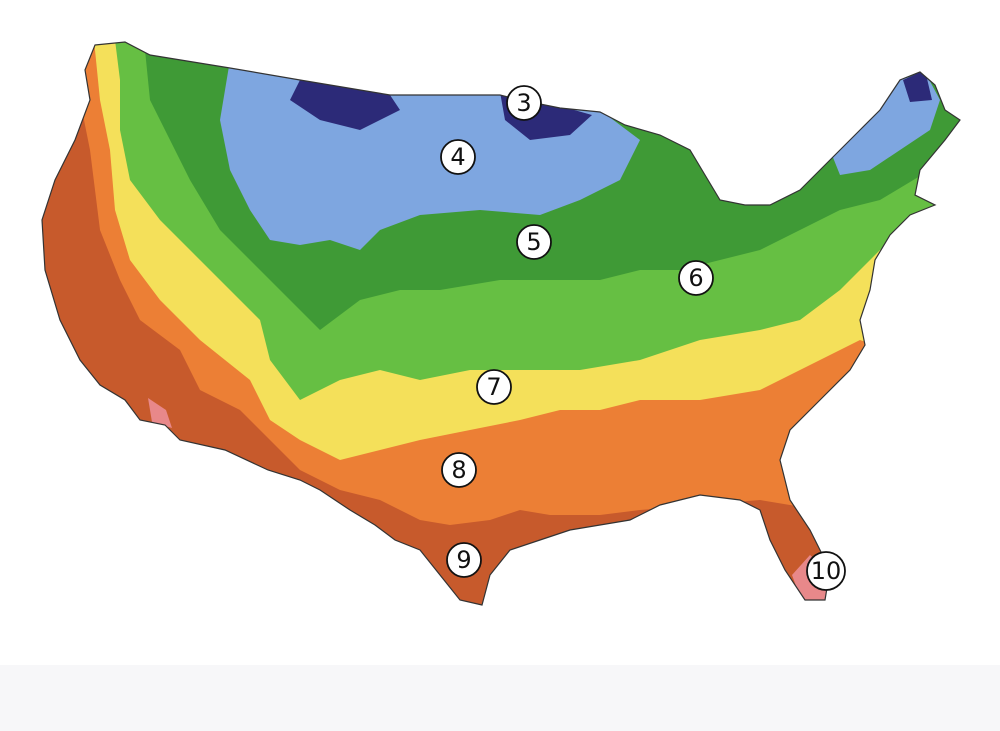  I want to click on zone-label: 8, so click(459, 470).